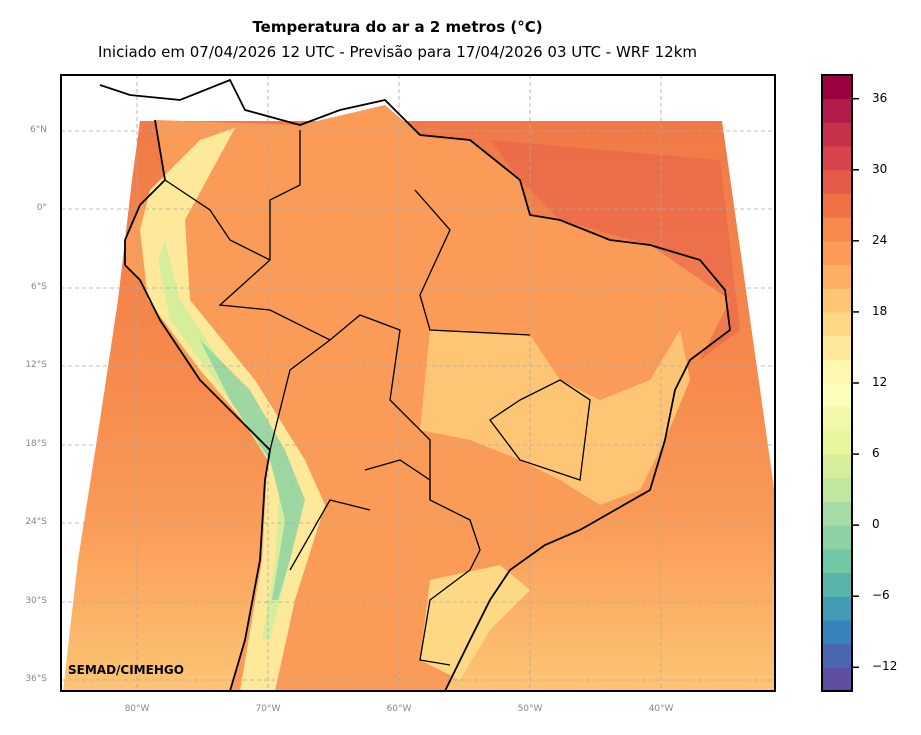  I want to click on lat-label: 24°S, so click(36, 522).